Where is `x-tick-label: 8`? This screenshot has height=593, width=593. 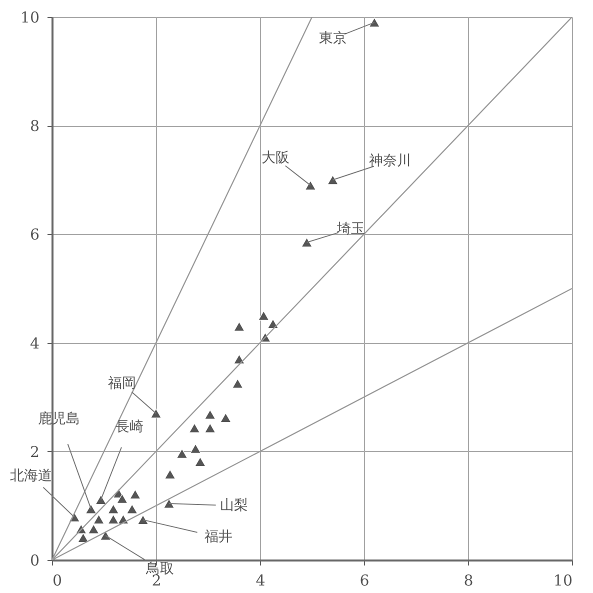
x-tick-label: 8 is located at coordinates (469, 581).